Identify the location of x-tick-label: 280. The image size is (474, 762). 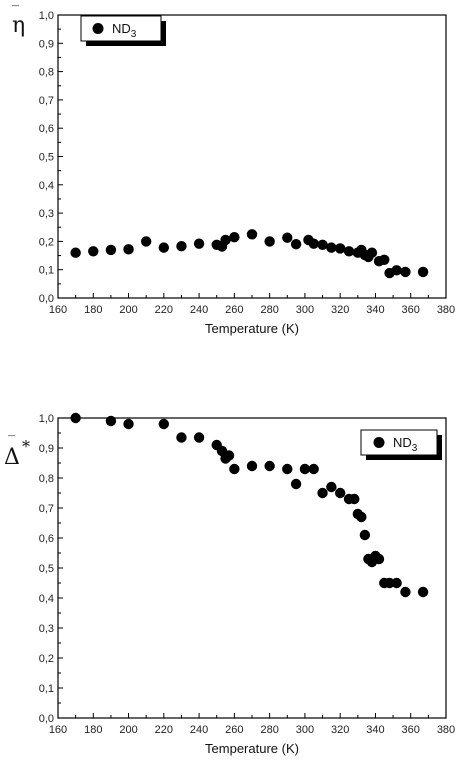
(269, 310).